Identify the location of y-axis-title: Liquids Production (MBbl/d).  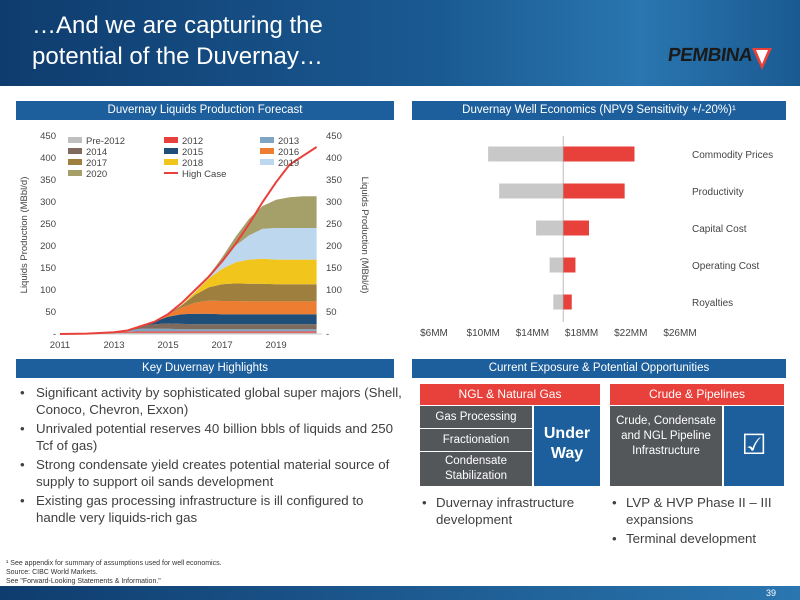
(24, 235).